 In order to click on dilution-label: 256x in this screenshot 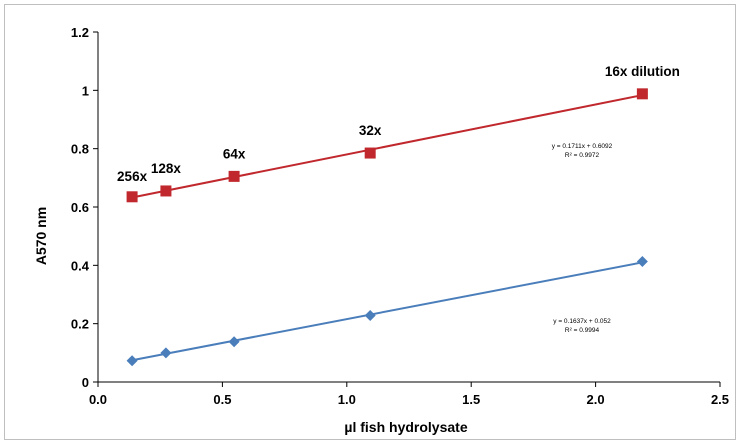, I will do `click(132, 176)`.